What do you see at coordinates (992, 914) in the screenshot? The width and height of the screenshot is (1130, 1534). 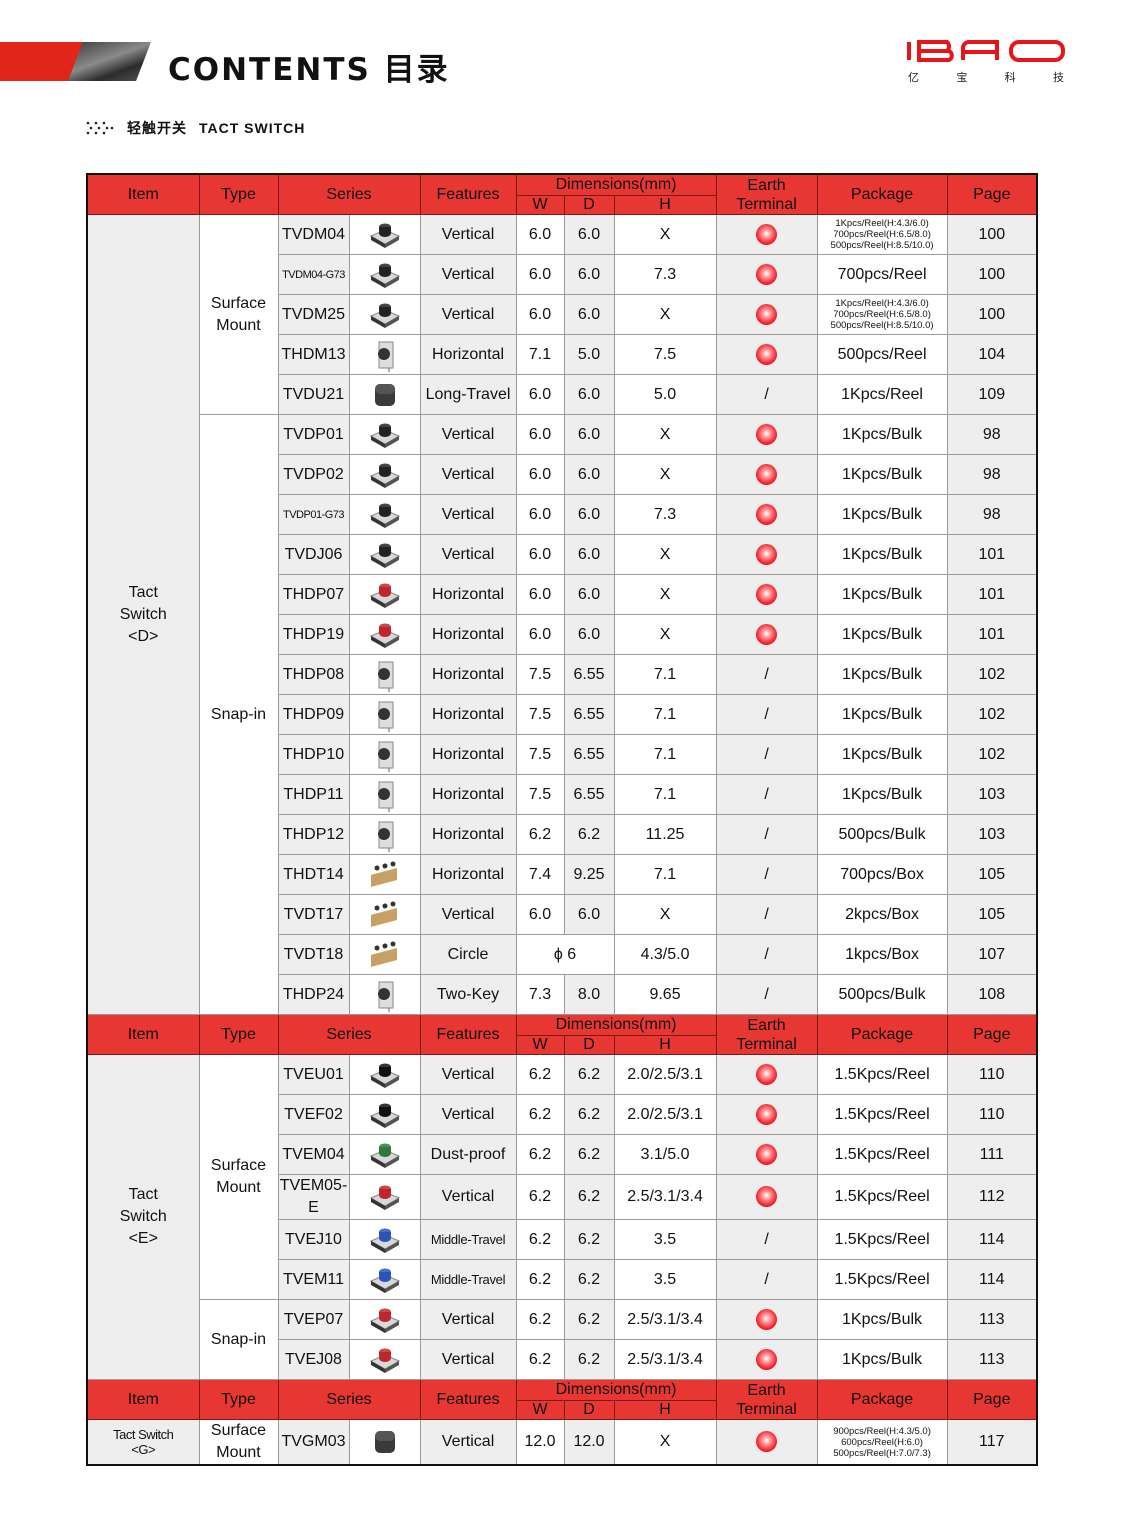 I see `page-number: 105` at bounding box center [992, 914].